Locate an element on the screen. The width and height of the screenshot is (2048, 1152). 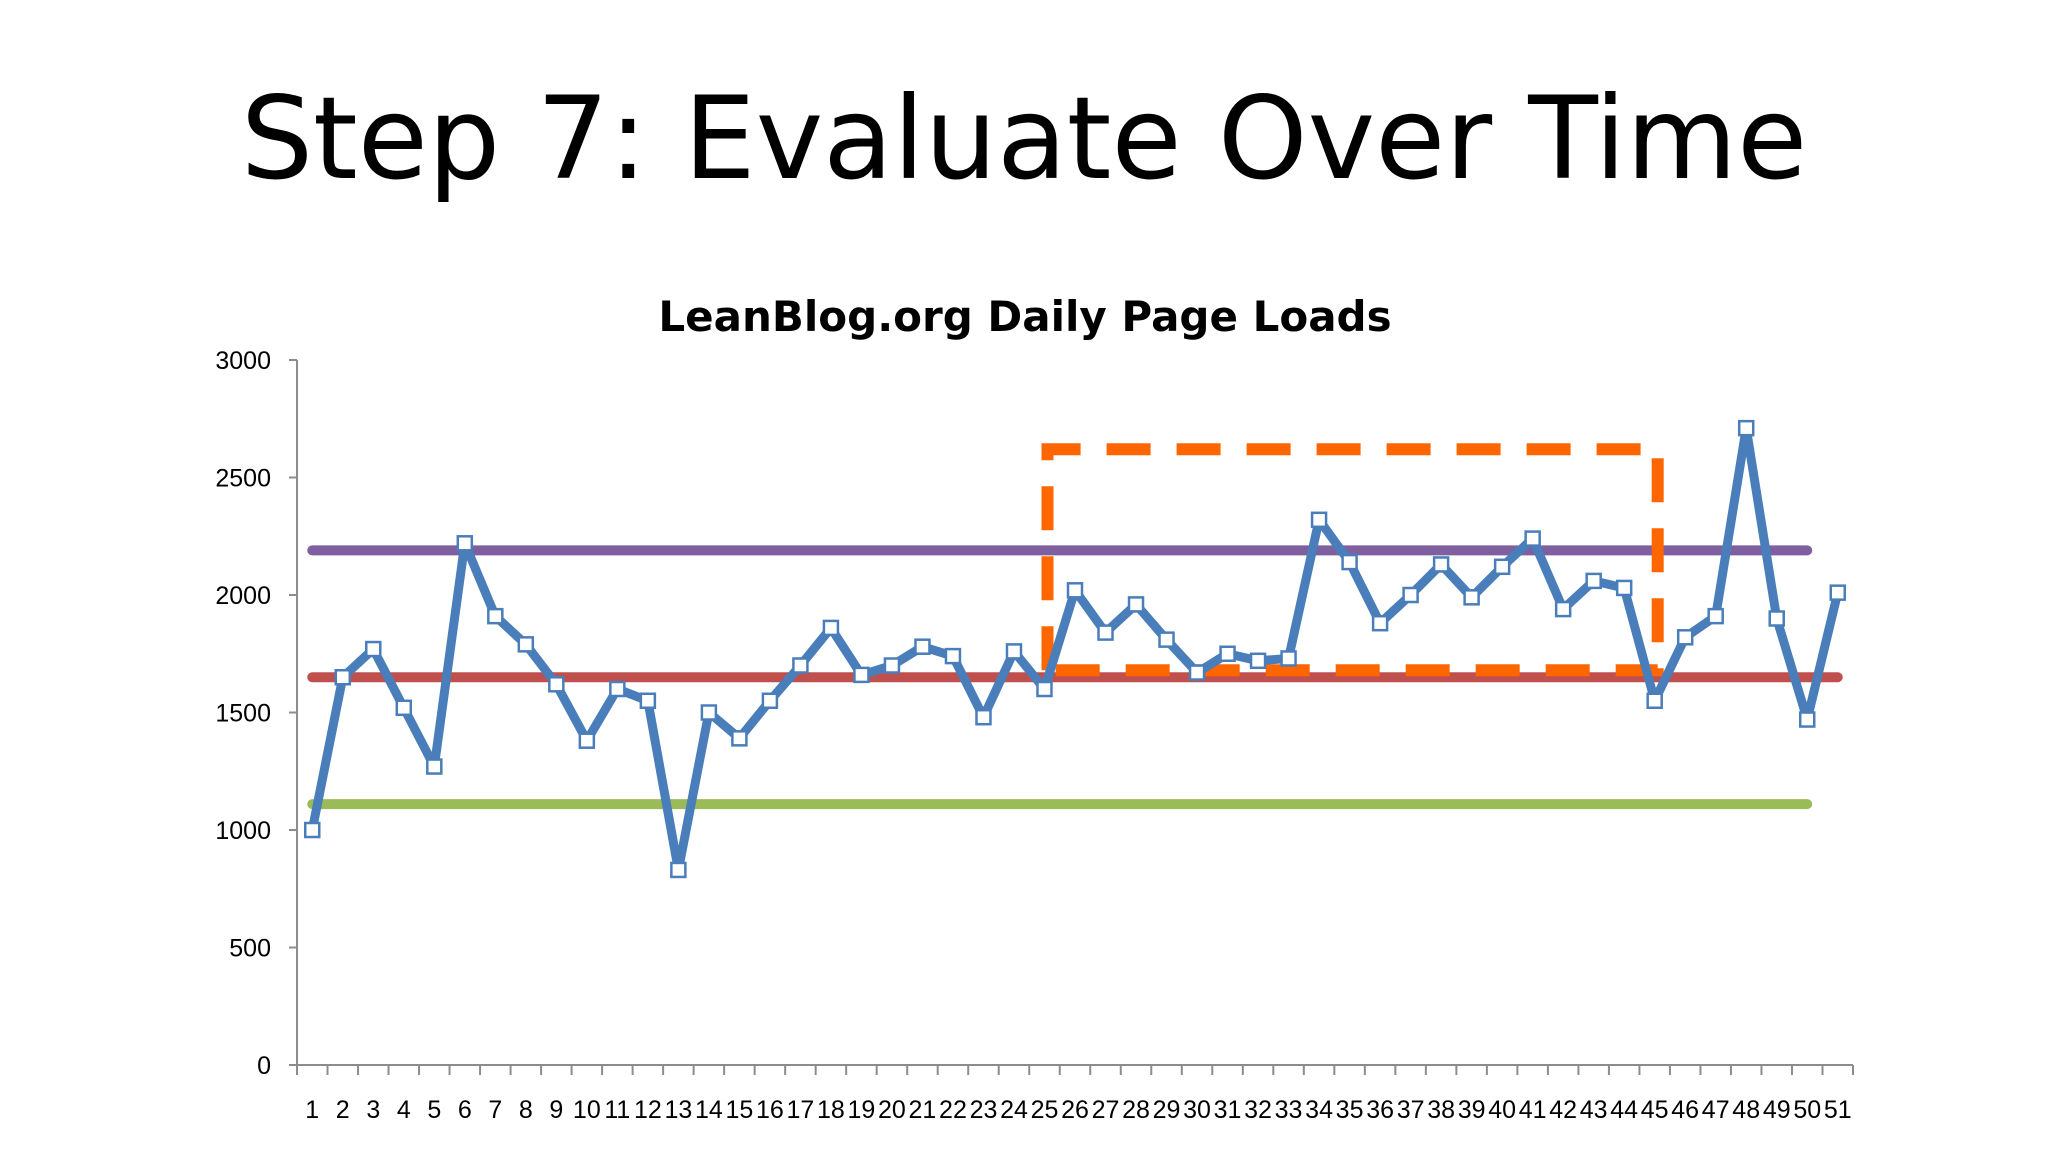
x-tick-label: 17 is located at coordinates (801, 1110).